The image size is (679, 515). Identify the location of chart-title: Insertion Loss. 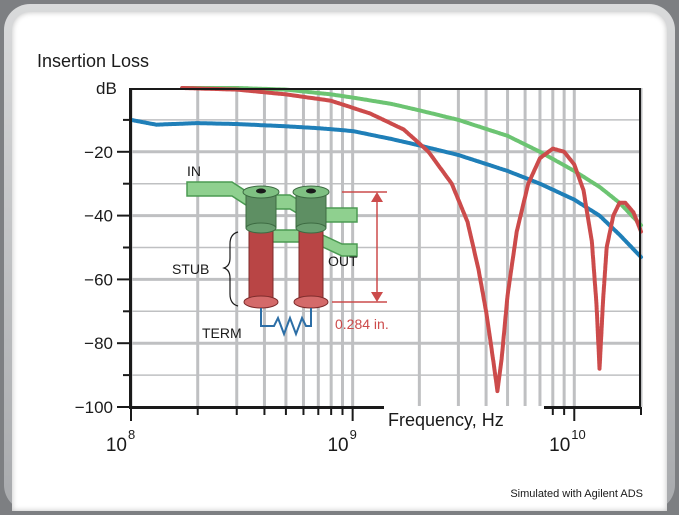
(93, 61).